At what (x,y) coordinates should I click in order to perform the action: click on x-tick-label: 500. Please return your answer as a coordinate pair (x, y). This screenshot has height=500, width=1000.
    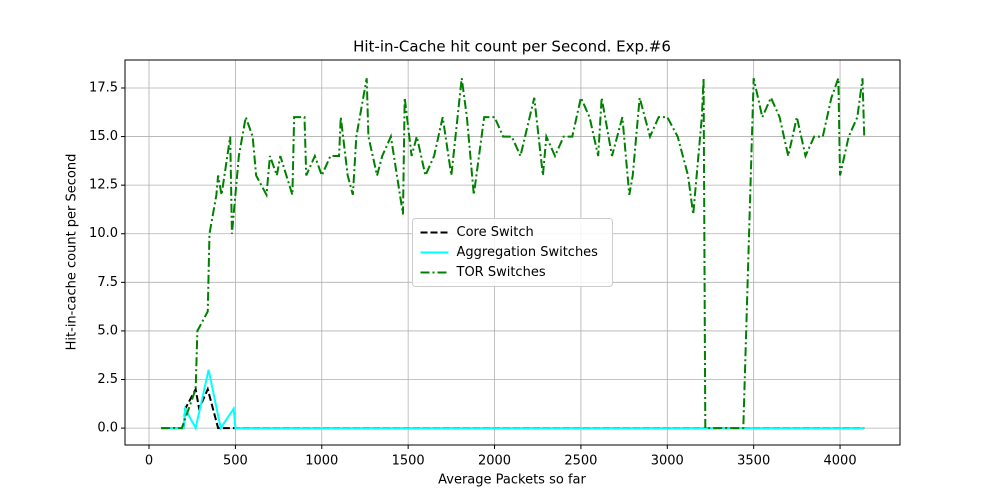
    Looking at the image, I should click on (235, 461).